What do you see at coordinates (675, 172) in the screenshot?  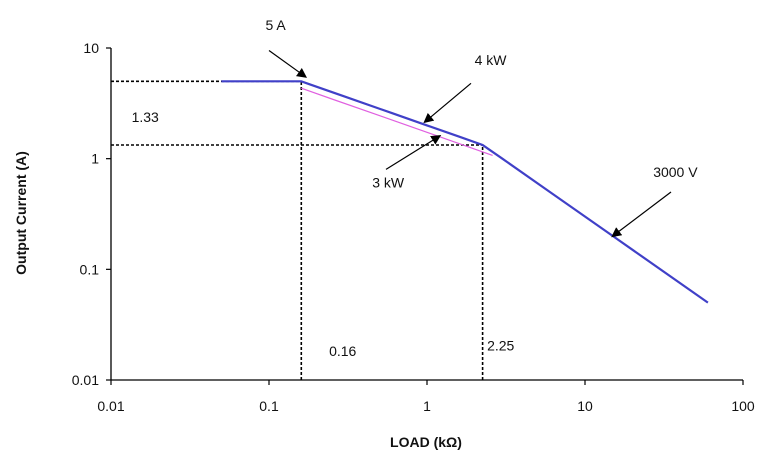 I see `annotation-label: 3000 V` at bounding box center [675, 172].